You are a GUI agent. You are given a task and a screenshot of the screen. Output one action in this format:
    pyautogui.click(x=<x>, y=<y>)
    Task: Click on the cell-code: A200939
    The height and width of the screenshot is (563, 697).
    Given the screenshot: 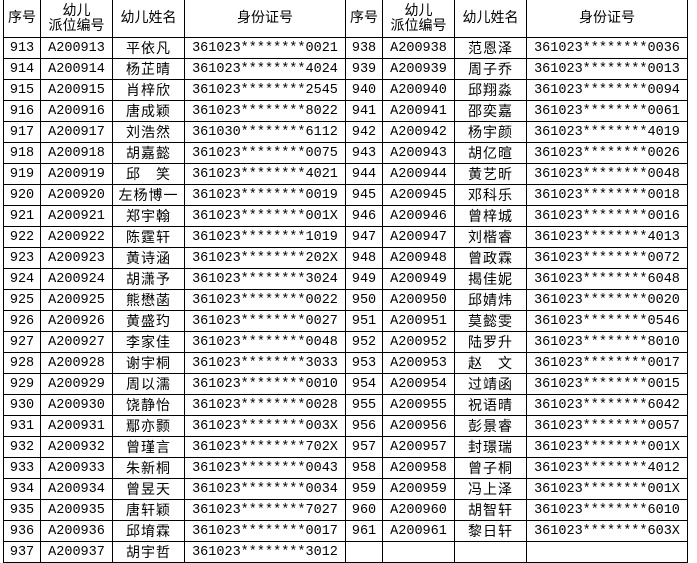 What is the action you would take?
    pyautogui.click(x=418, y=69)
    